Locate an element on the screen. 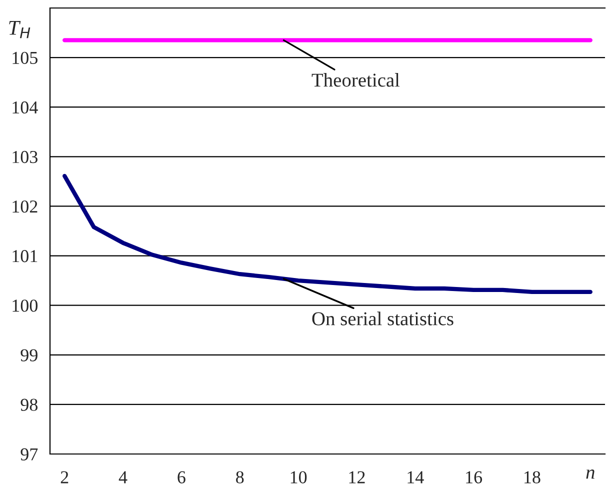 This screenshot has height=495, width=613. y-tick-label: 102 is located at coordinates (25, 206).